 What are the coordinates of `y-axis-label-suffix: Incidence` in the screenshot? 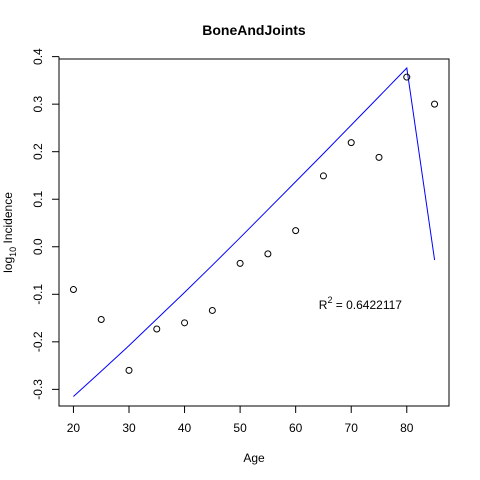 It's located at (8, 219).